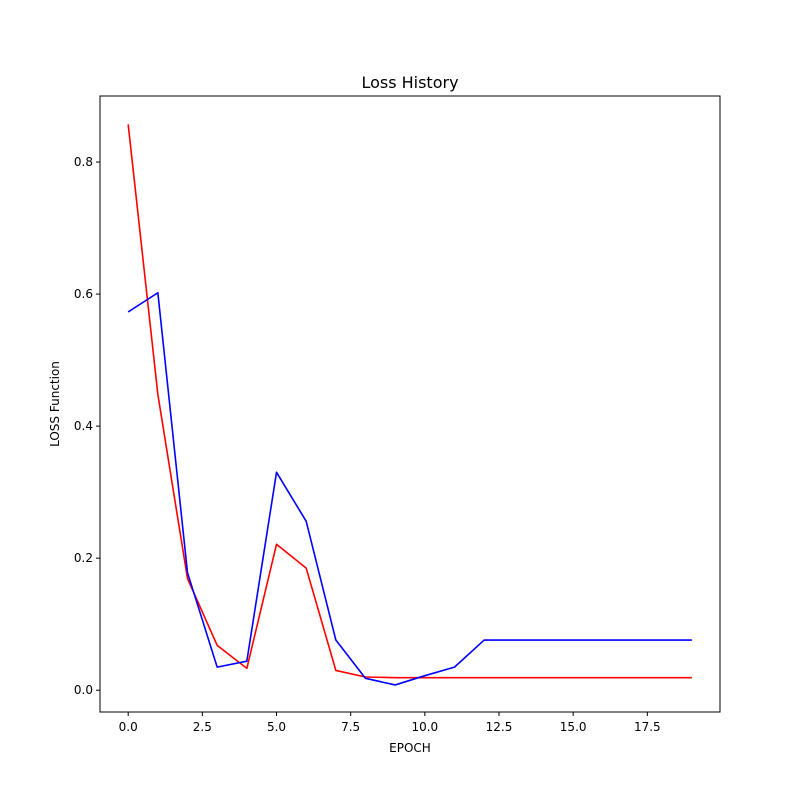 This screenshot has height=800, width=800. What do you see at coordinates (647, 727) in the screenshot?
I see `x-tick-label: 17.5` at bounding box center [647, 727].